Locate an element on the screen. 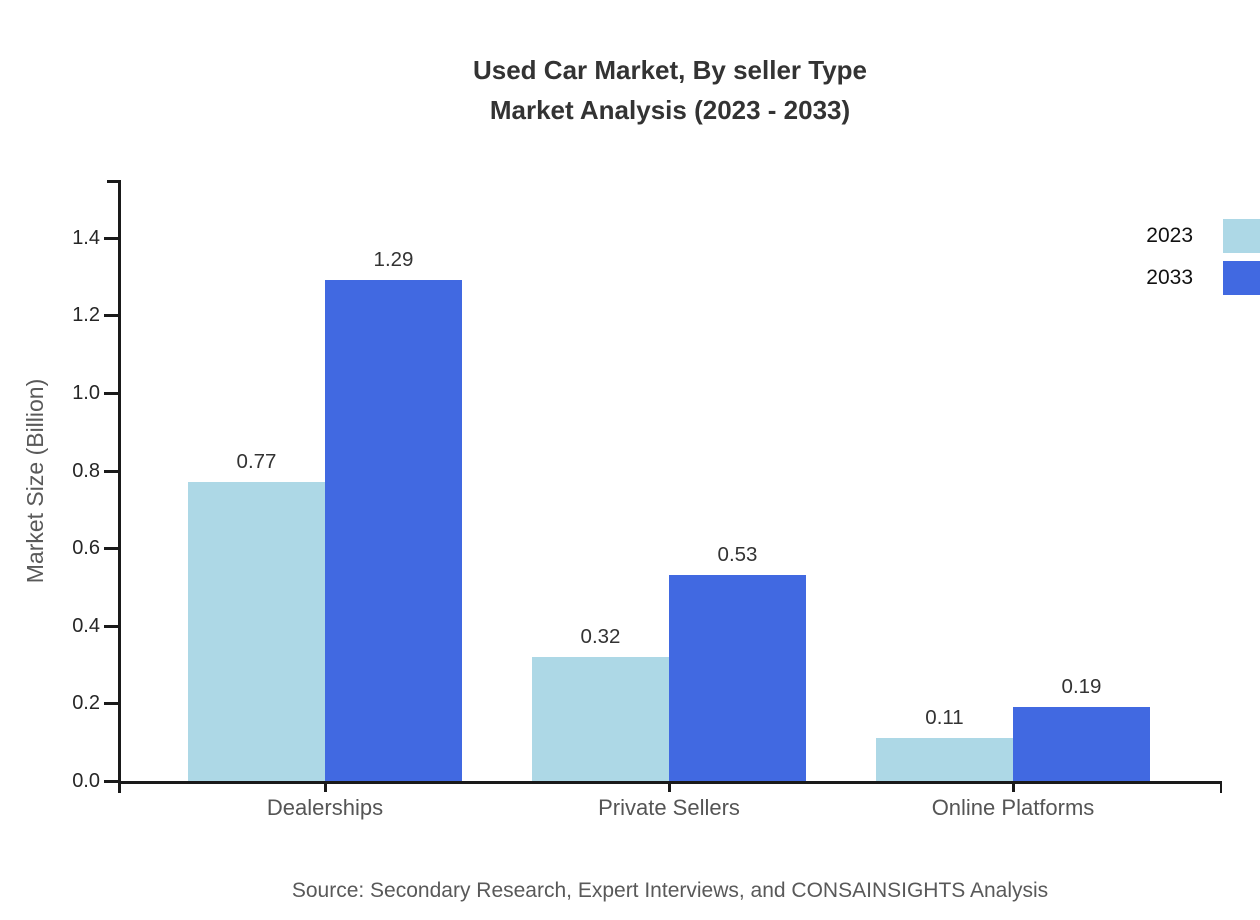 This screenshot has width=1260, height=920. x-axis-right-cap is located at coordinates (1220, 787).